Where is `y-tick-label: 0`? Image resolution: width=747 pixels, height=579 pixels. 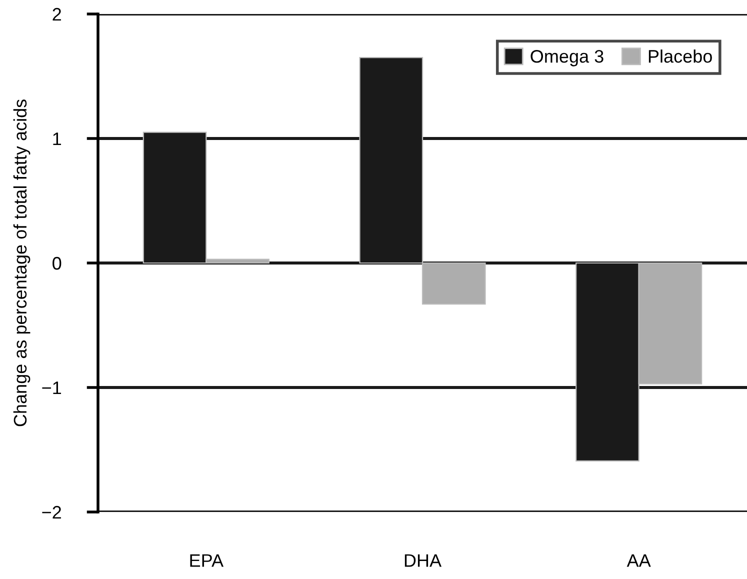 y-tick-label: 0 is located at coordinates (57, 263).